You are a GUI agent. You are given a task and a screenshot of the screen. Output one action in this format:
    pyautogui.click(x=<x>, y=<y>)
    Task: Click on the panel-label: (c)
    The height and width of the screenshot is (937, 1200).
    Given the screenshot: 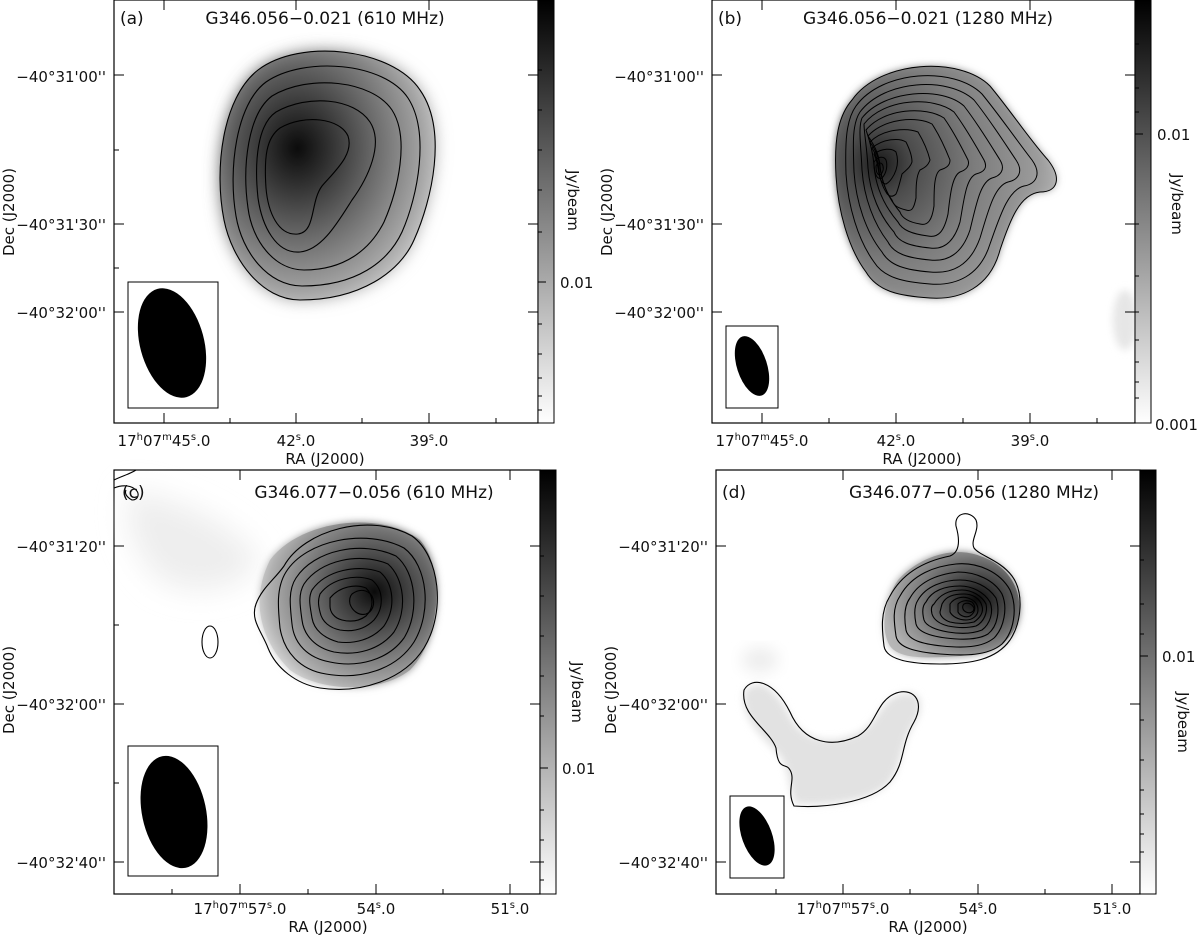 What is the action you would take?
    pyautogui.click(x=133, y=493)
    